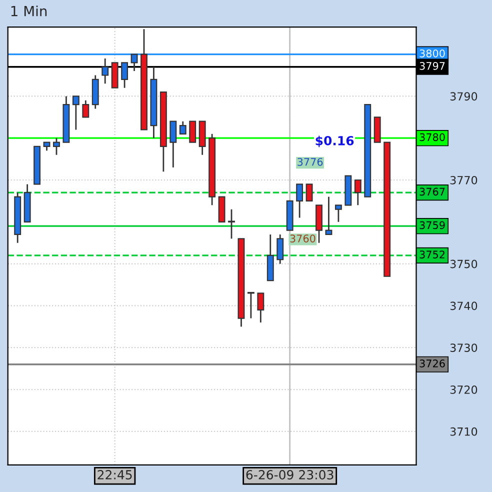 This screenshot has height=492, width=492. What do you see at coordinates (464, 306) in the screenshot?
I see `y-tick-label: 3740` at bounding box center [464, 306].